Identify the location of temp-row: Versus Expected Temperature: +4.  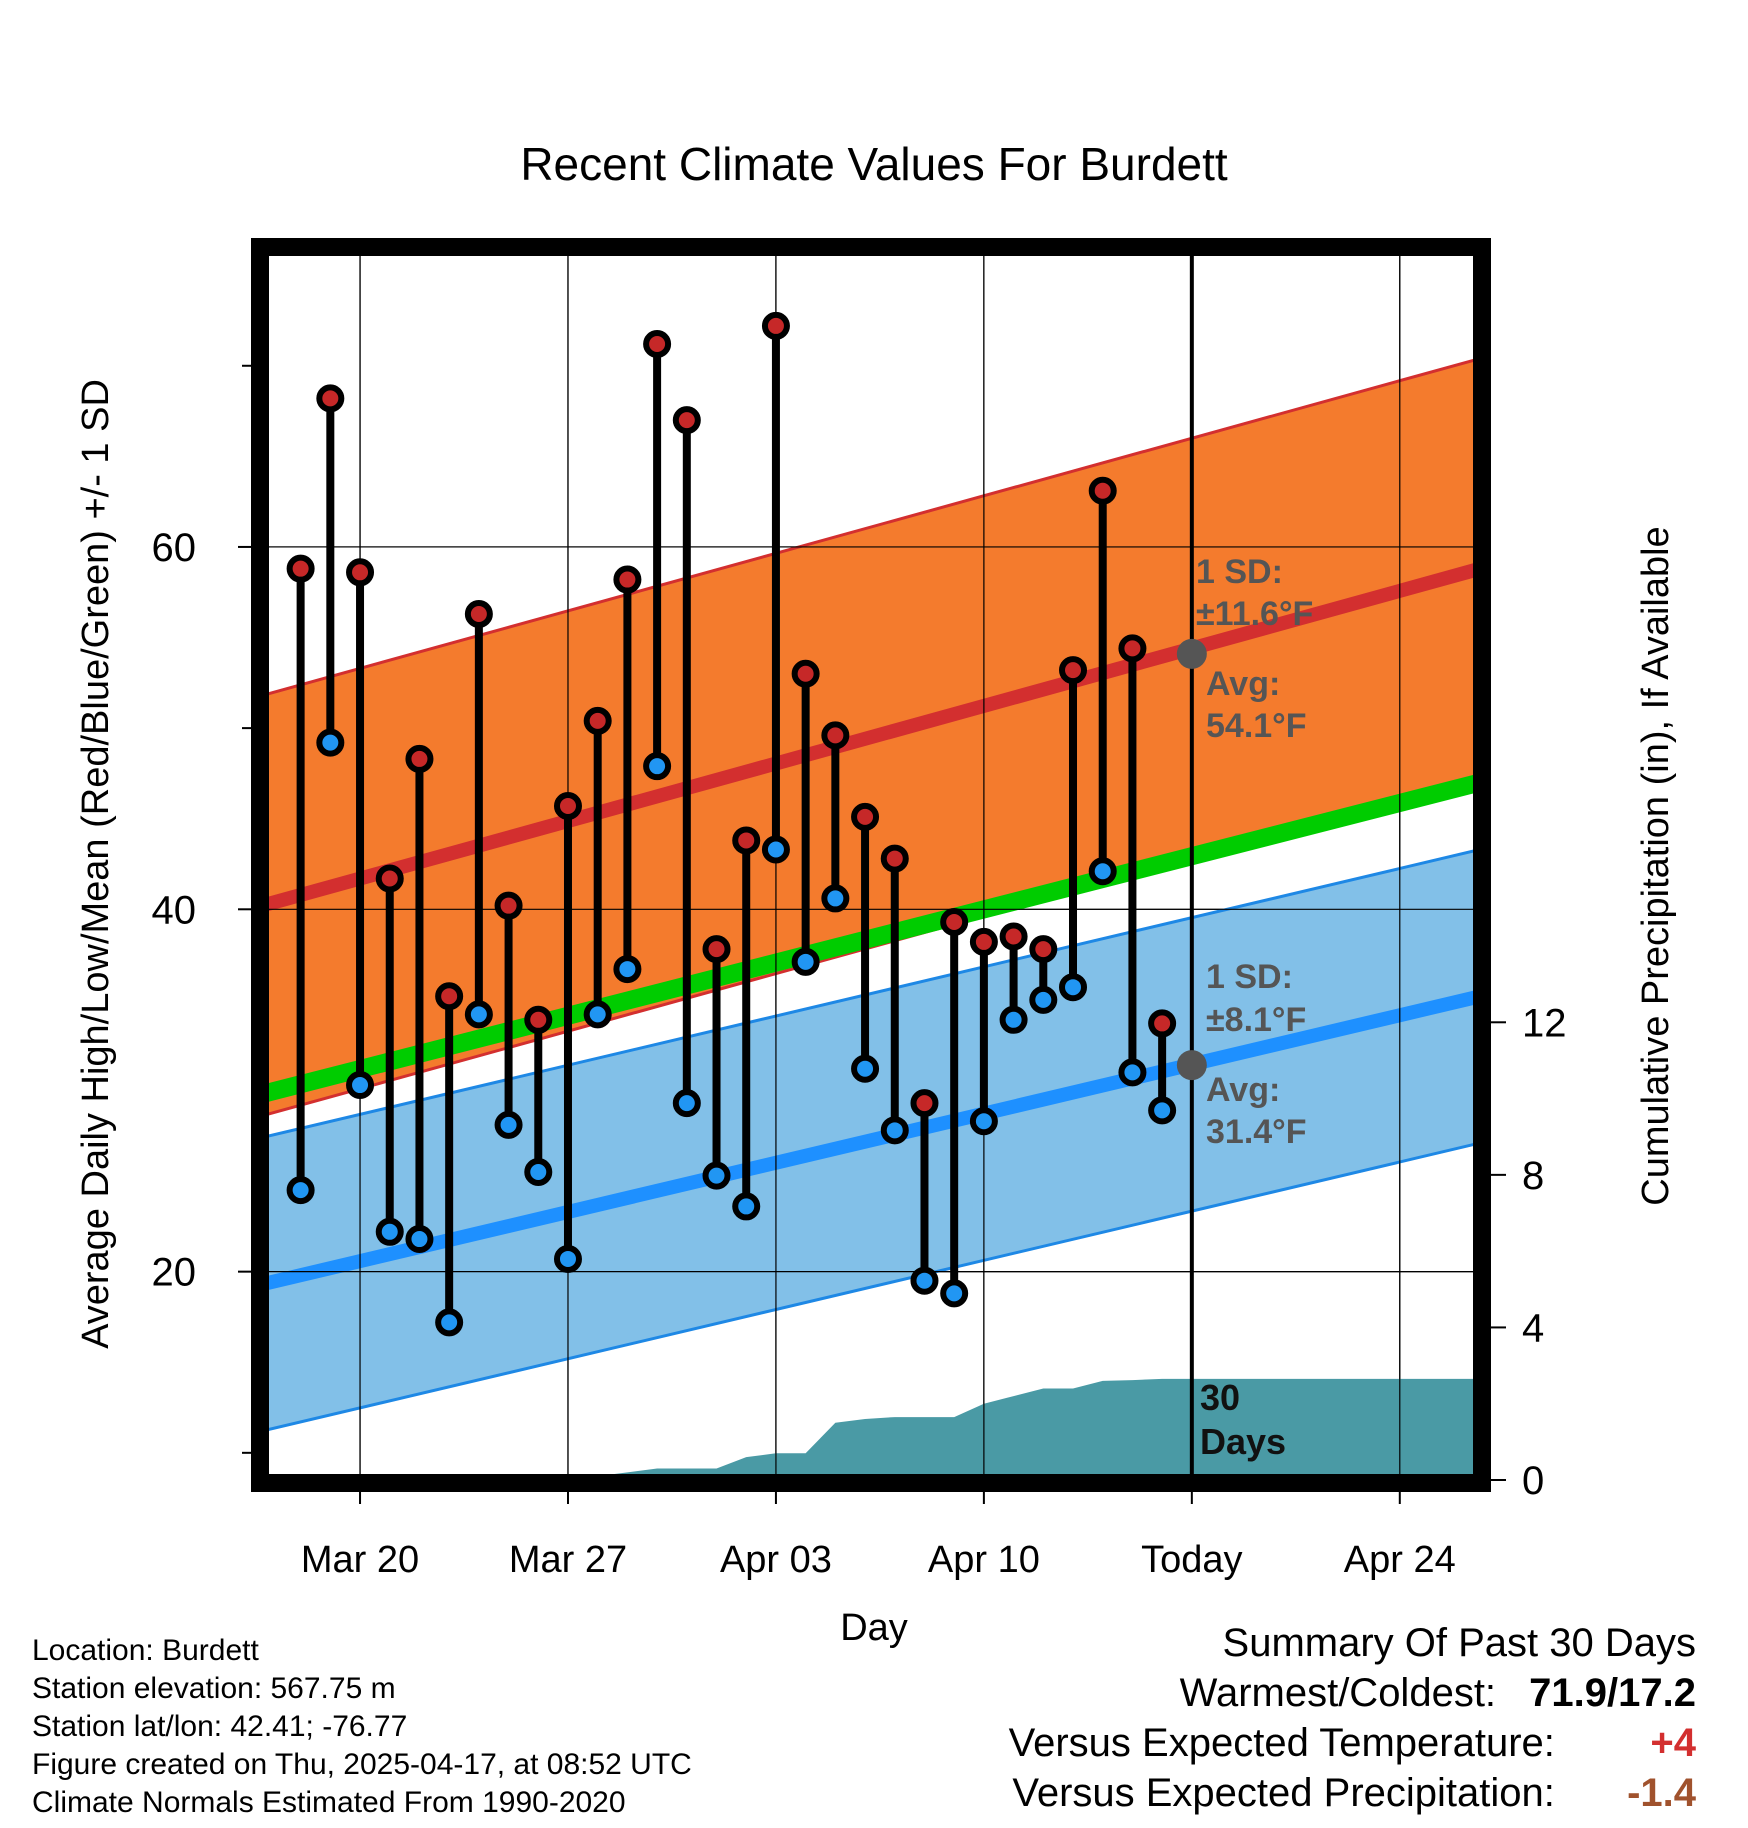
(1352, 1743).